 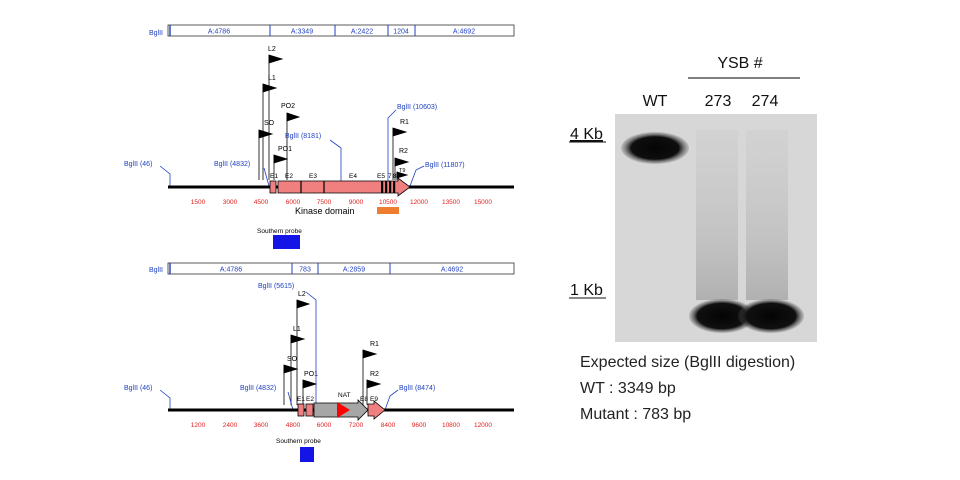 What do you see at coordinates (419, 425) in the screenshot?
I see `tick-label: 9600` at bounding box center [419, 425].